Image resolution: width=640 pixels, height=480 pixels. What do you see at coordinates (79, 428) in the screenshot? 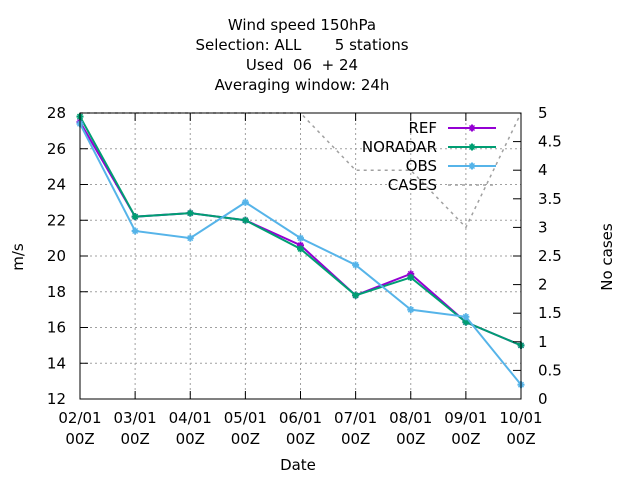
I see `x-tick-label: 02/01 00Z` at bounding box center [79, 428].